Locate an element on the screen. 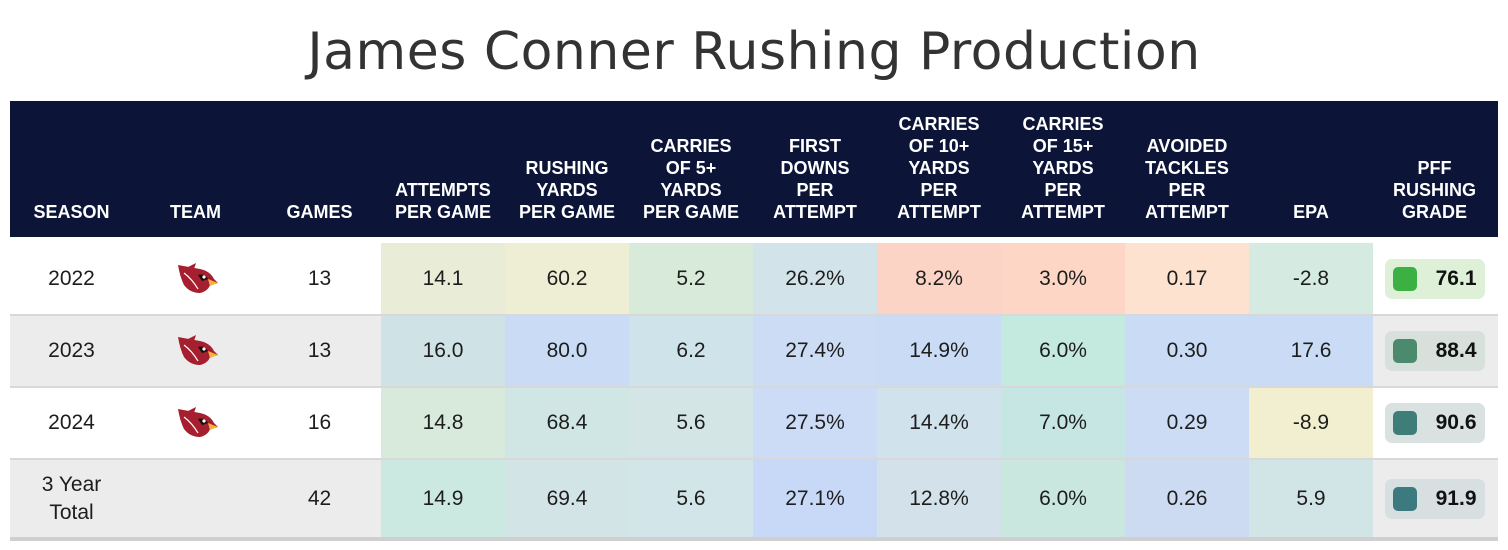  season-value: 2024 is located at coordinates (71, 422).